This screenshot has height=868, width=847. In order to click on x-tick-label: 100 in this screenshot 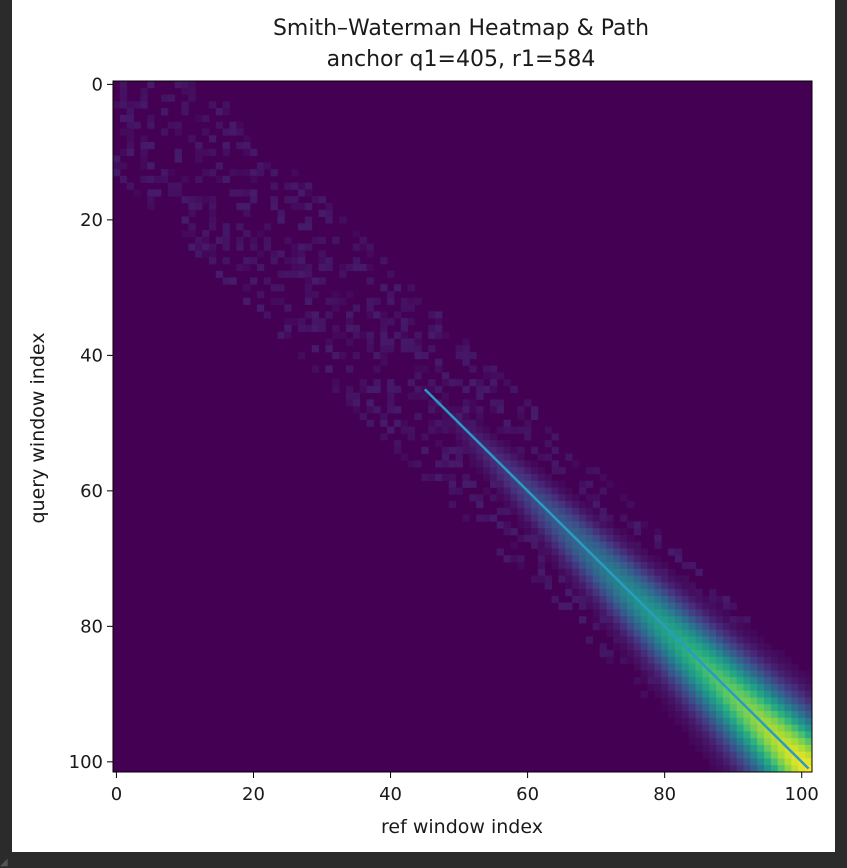, I will do `click(802, 794)`.